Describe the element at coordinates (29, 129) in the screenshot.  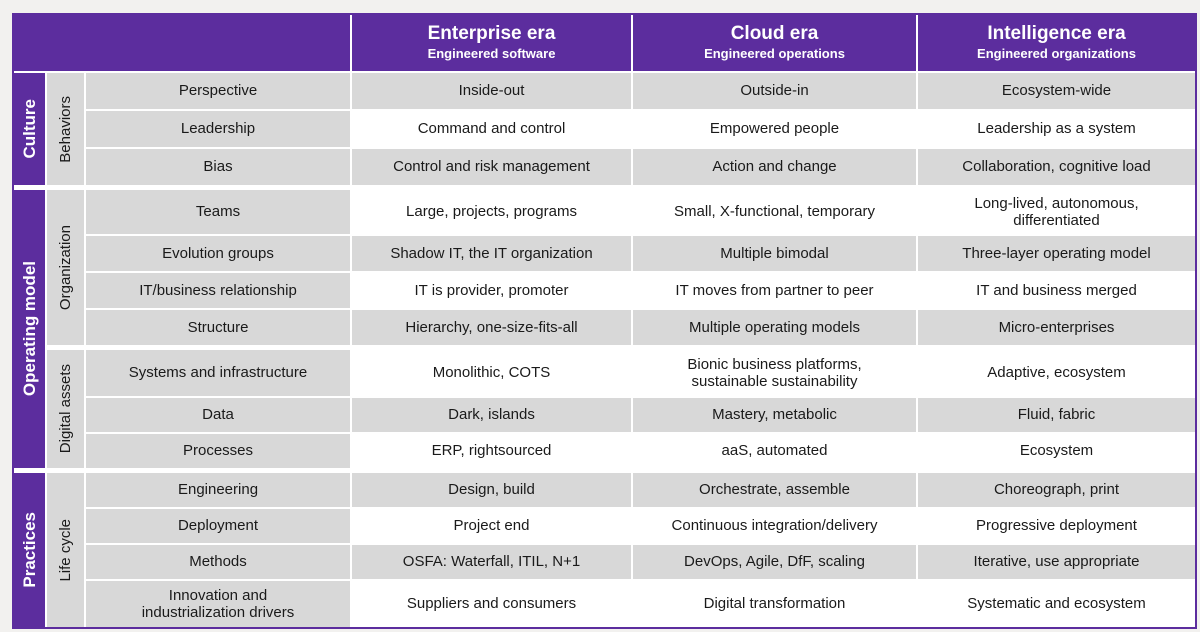
I see `group-label-culture: Culture` at that location.